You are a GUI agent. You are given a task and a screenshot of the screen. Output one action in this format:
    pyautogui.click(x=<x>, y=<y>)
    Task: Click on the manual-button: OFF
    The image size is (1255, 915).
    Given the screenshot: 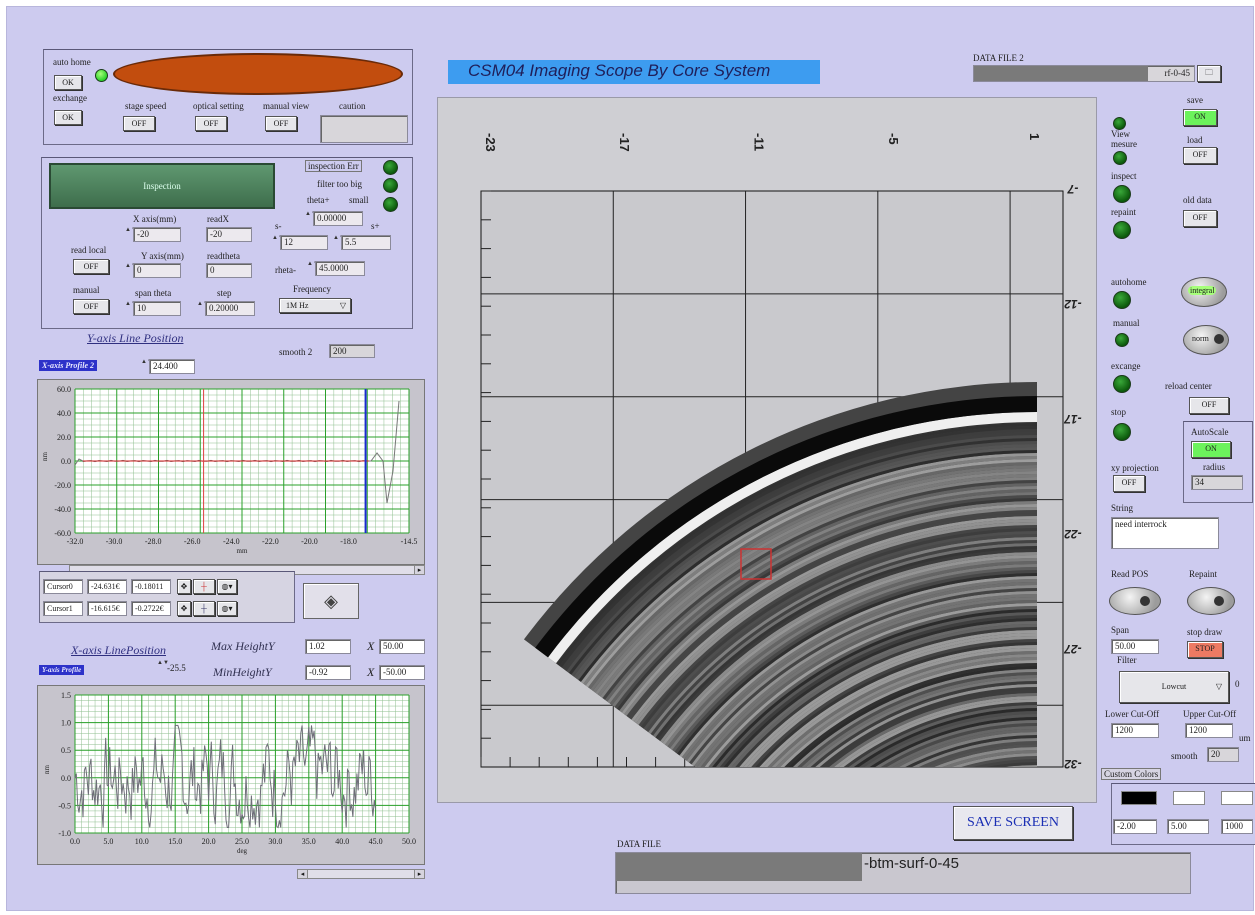 What is the action you would take?
    pyautogui.click(x=91, y=306)
    